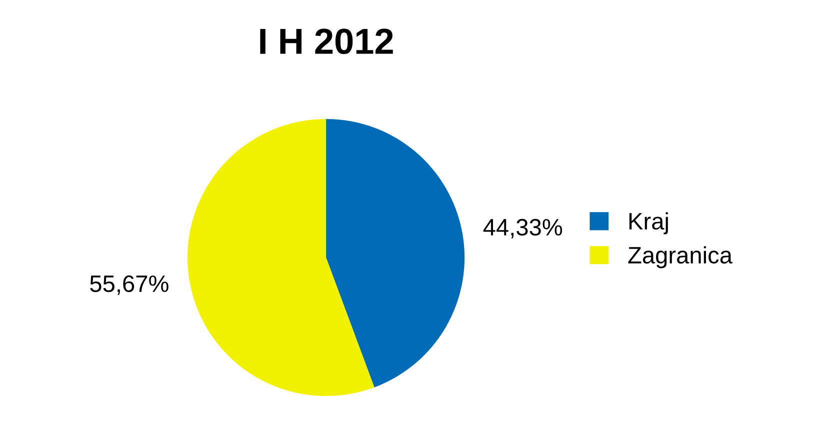 This screenshot has width=836, height=444. Describe the element at coordinates (522, 228) in the screenshot. I see `data-label: 44,33%` at that location.